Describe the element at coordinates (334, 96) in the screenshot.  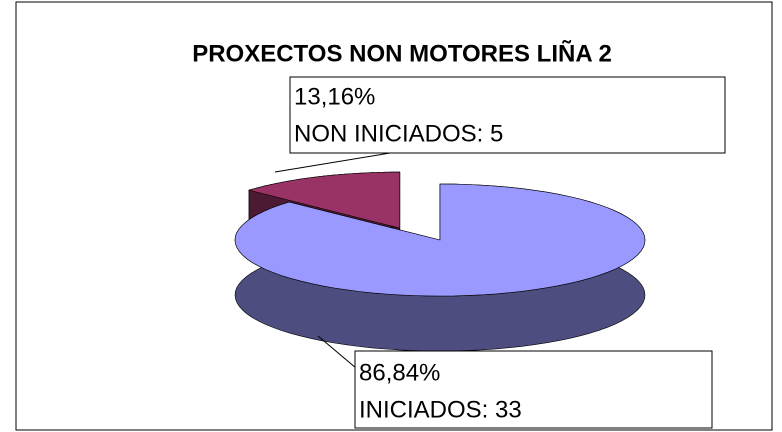
I see `data-label: 13,16%` at that location.